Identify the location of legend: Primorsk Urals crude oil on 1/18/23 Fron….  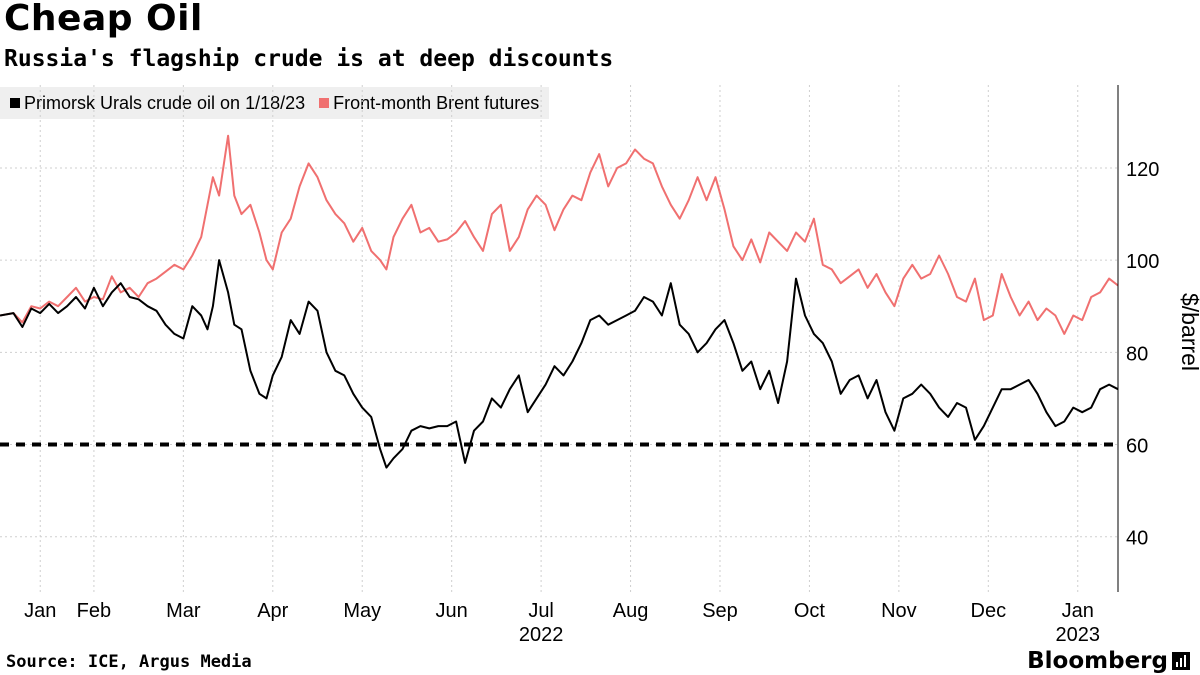
(275, 103).